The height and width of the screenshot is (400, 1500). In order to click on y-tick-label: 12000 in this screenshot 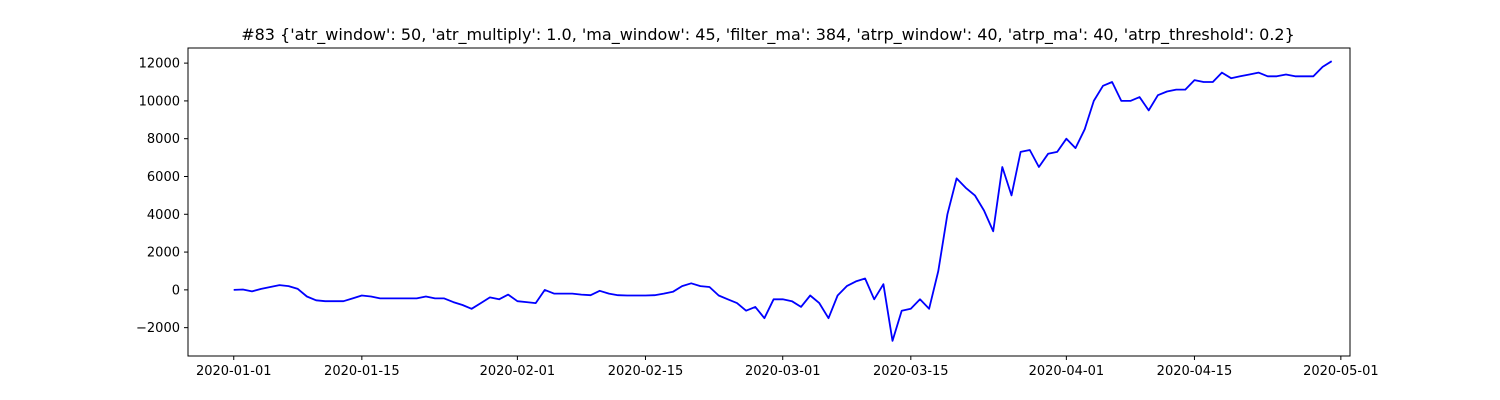, I will do `click(159, 64)`.